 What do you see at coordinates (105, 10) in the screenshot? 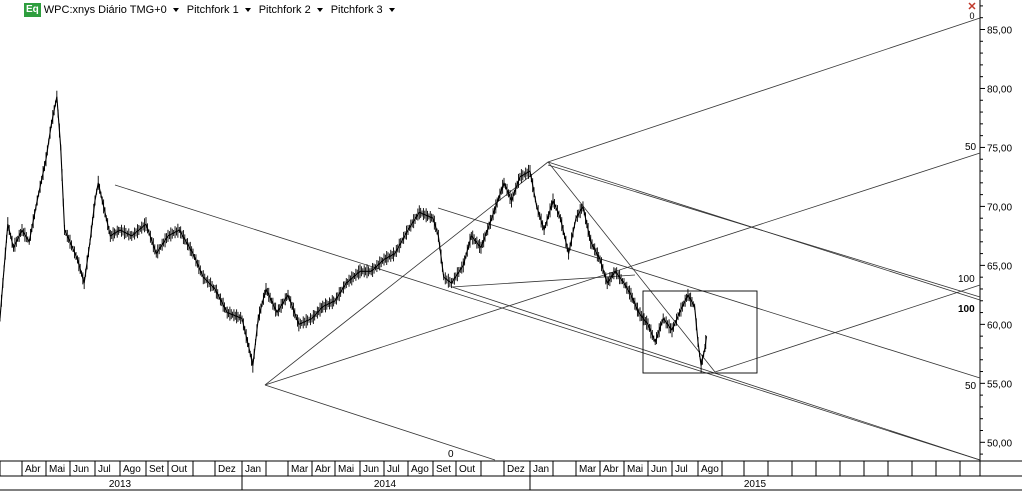
I see `symbol-label: WPC:xnys Diário TMG+0` at bounding box center [105, 10].